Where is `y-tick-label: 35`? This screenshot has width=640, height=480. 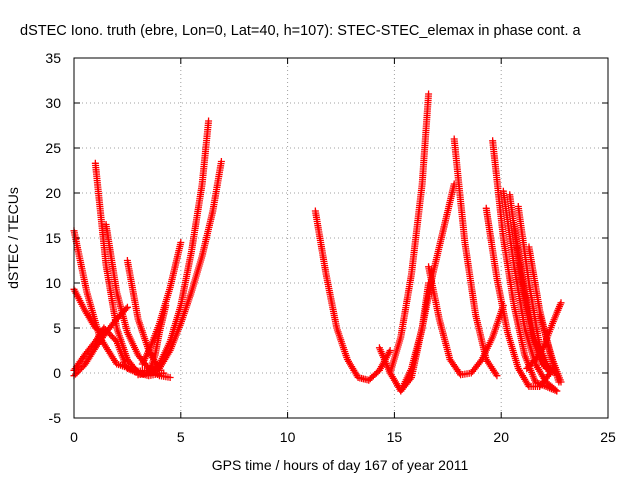 y-tick-label: 35 is located at coordinates (53, 58).